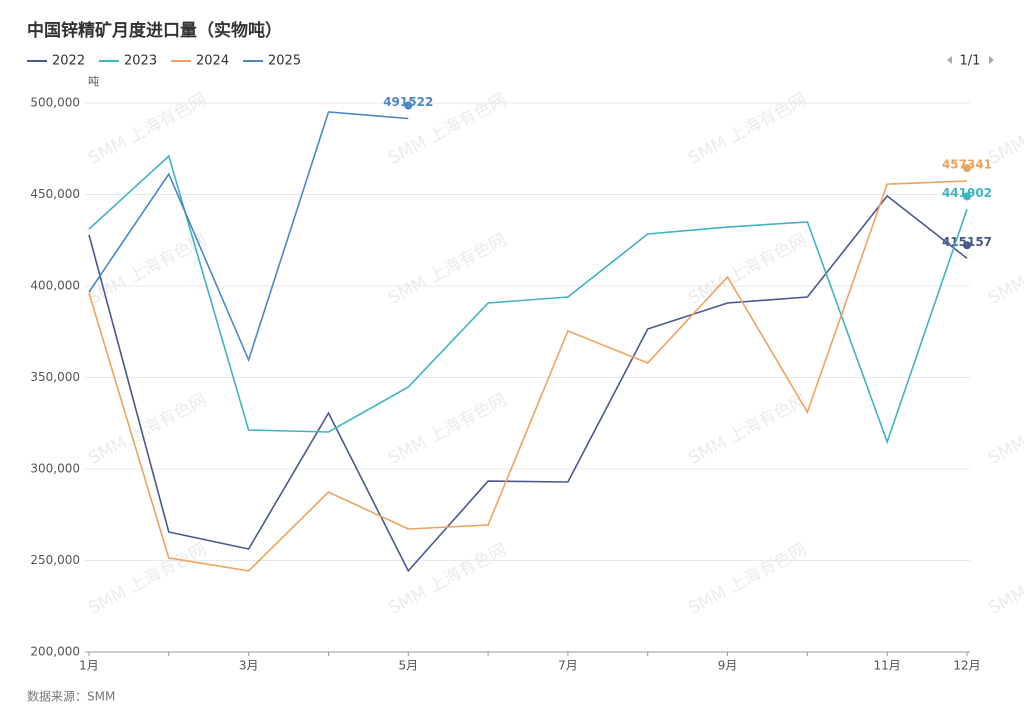  I want to click on pager-prev, so click(949, 60).